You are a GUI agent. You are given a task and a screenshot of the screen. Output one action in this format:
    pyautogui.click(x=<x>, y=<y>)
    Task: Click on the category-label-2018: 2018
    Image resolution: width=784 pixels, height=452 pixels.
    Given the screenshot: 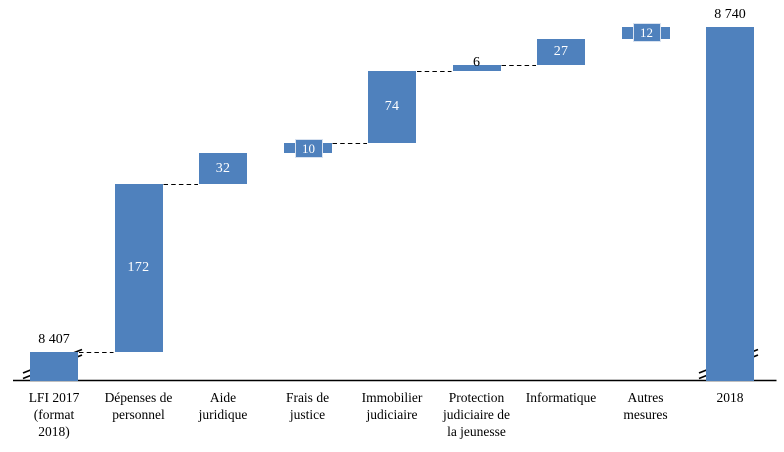 What is the action you would take?
    pyautogui.click(x=730, y=397)
    